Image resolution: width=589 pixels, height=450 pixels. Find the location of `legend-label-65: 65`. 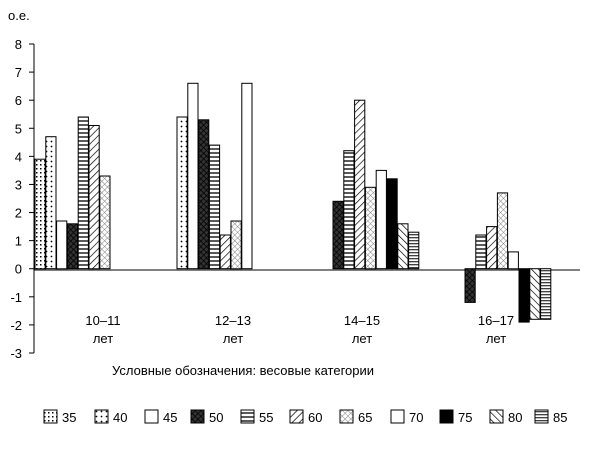

legend-label-65: 65 is located at coordinates (365, 417).